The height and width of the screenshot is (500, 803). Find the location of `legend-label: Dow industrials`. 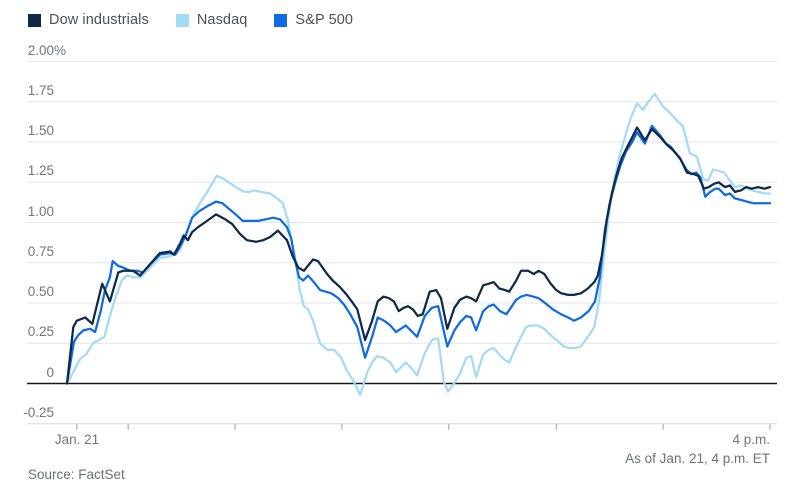

legend-label: Dow industrials is located at coordinates (99, 20).